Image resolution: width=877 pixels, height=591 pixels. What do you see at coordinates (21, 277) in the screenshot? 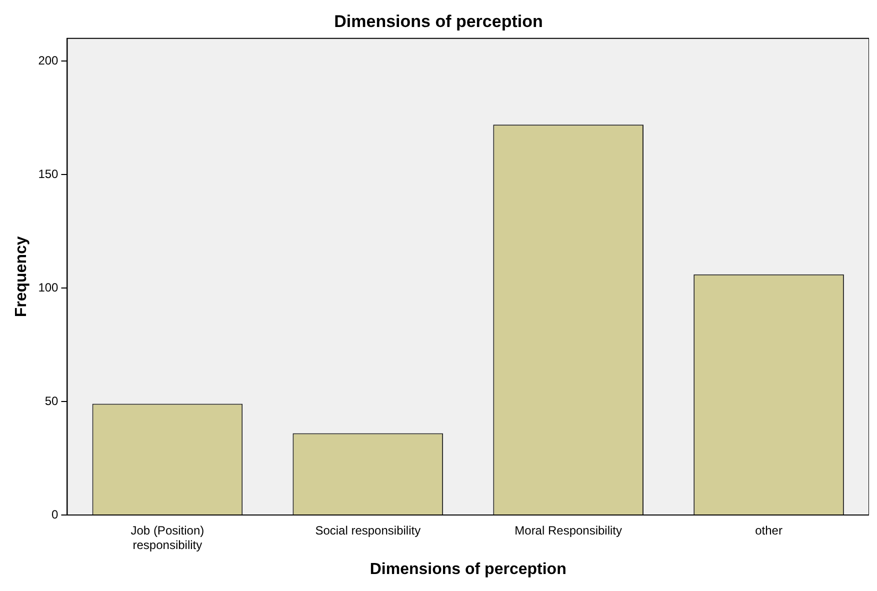
I see `y-axis-title: Frequency` at bounding box center [21, 277].